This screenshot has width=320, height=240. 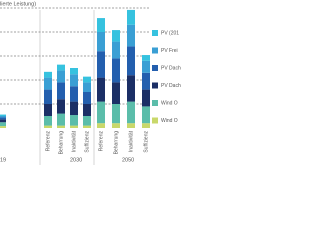 What do you see at coordinates (170, 33) in the screenshot?
I see `legend-label: PV (201` at bounding box center [170, 33].